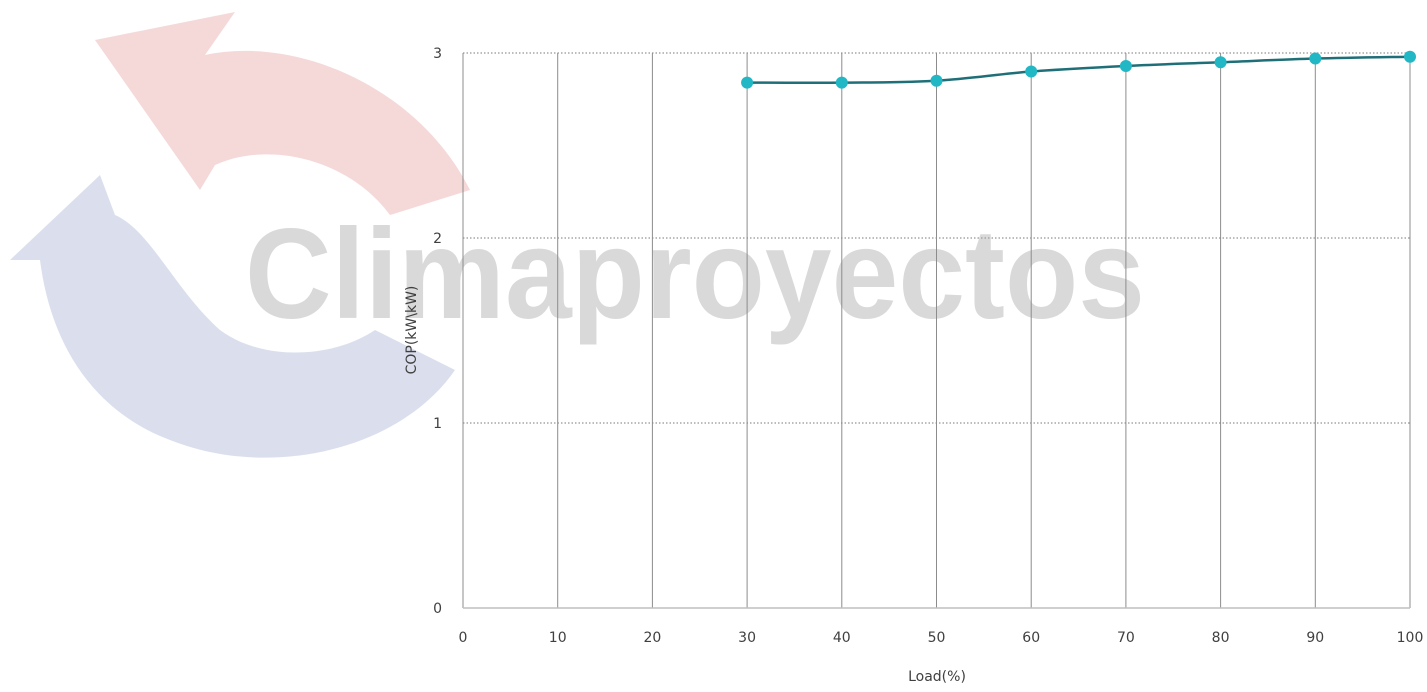 The height and width of the screenshot is (692, 1427). I want to click on y-axis-label: COP(kW\kW), so click(412, 330).